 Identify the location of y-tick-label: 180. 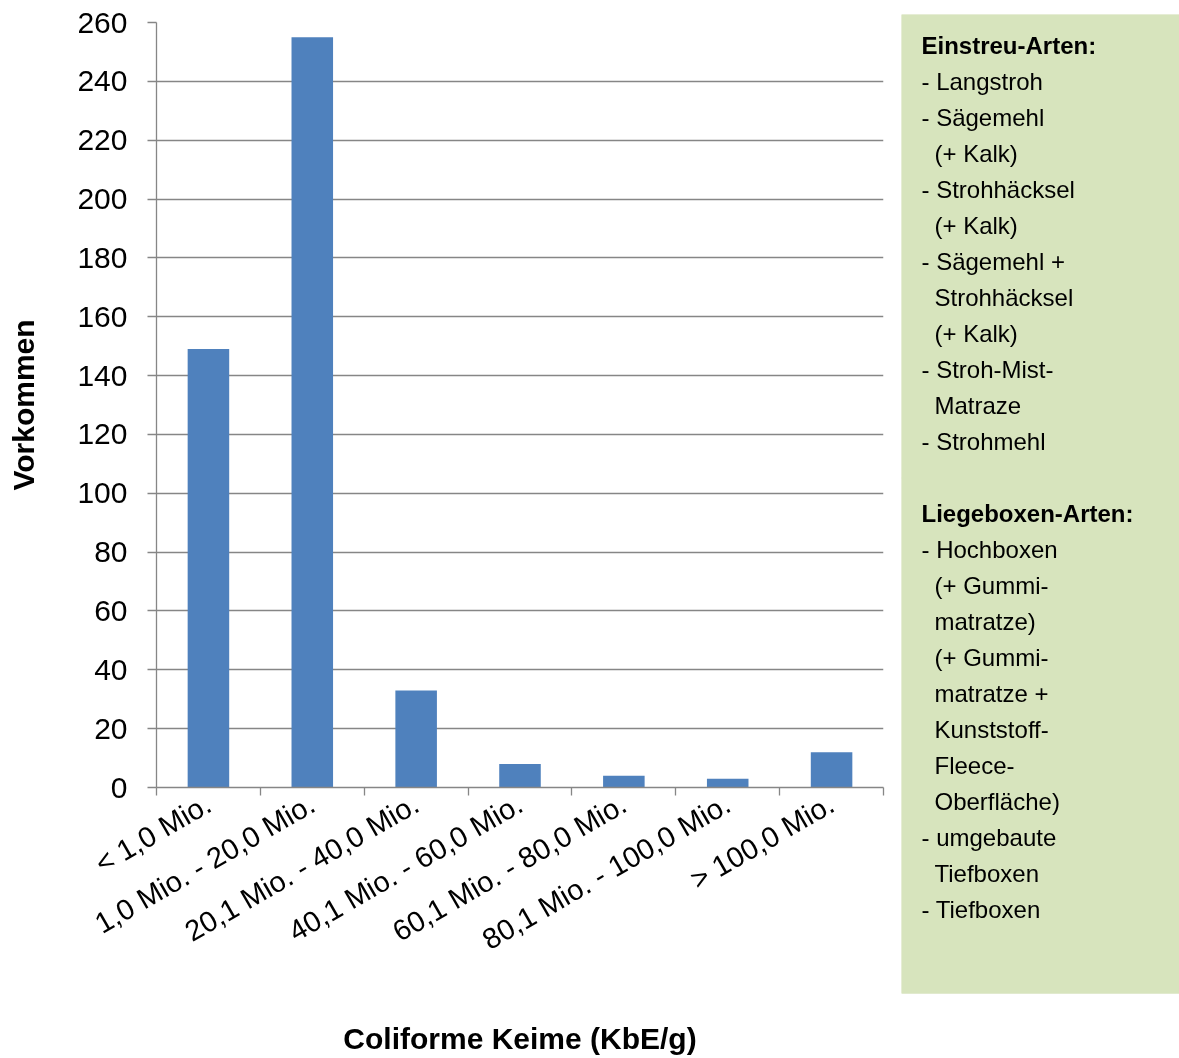
(102, 257).